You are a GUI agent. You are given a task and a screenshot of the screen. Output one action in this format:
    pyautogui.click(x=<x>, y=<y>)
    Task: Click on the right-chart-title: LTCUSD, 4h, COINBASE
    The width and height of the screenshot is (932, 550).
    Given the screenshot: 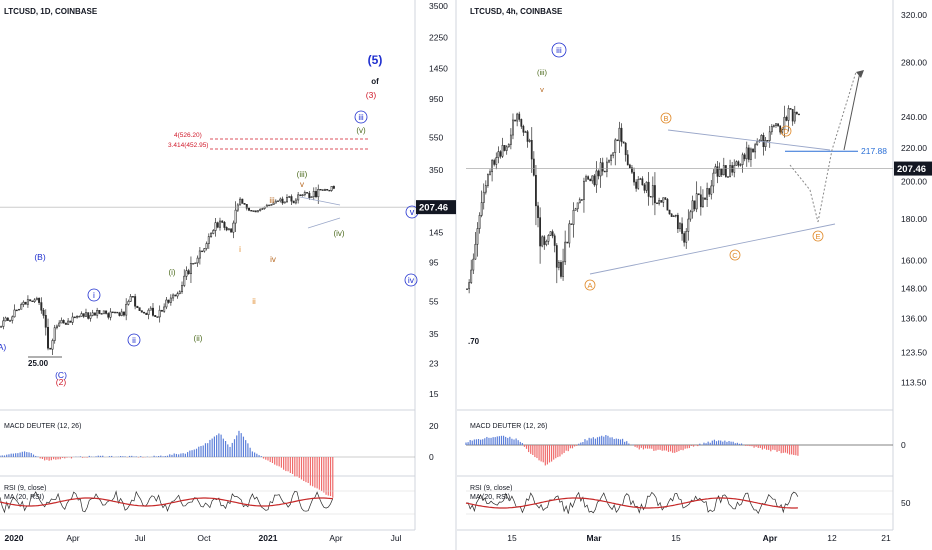 What is the action you would take?
    pyautogui.click(x=516, y=11)
    